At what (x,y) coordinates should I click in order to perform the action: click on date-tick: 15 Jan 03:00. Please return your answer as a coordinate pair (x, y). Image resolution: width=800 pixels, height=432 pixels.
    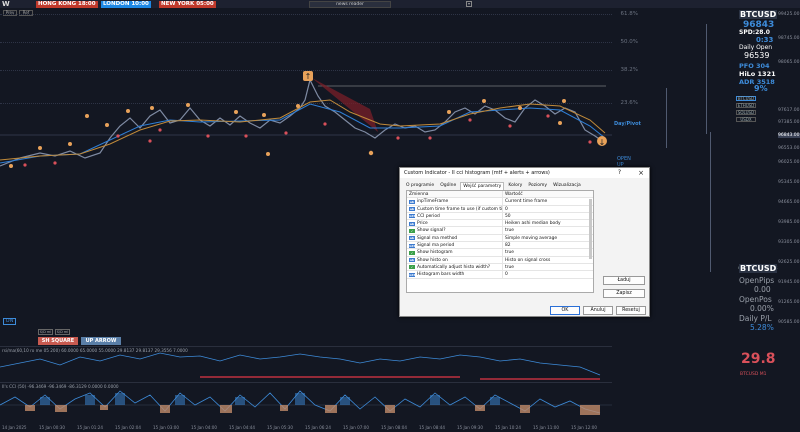
    Looking at the image, I should click on (166, 427).